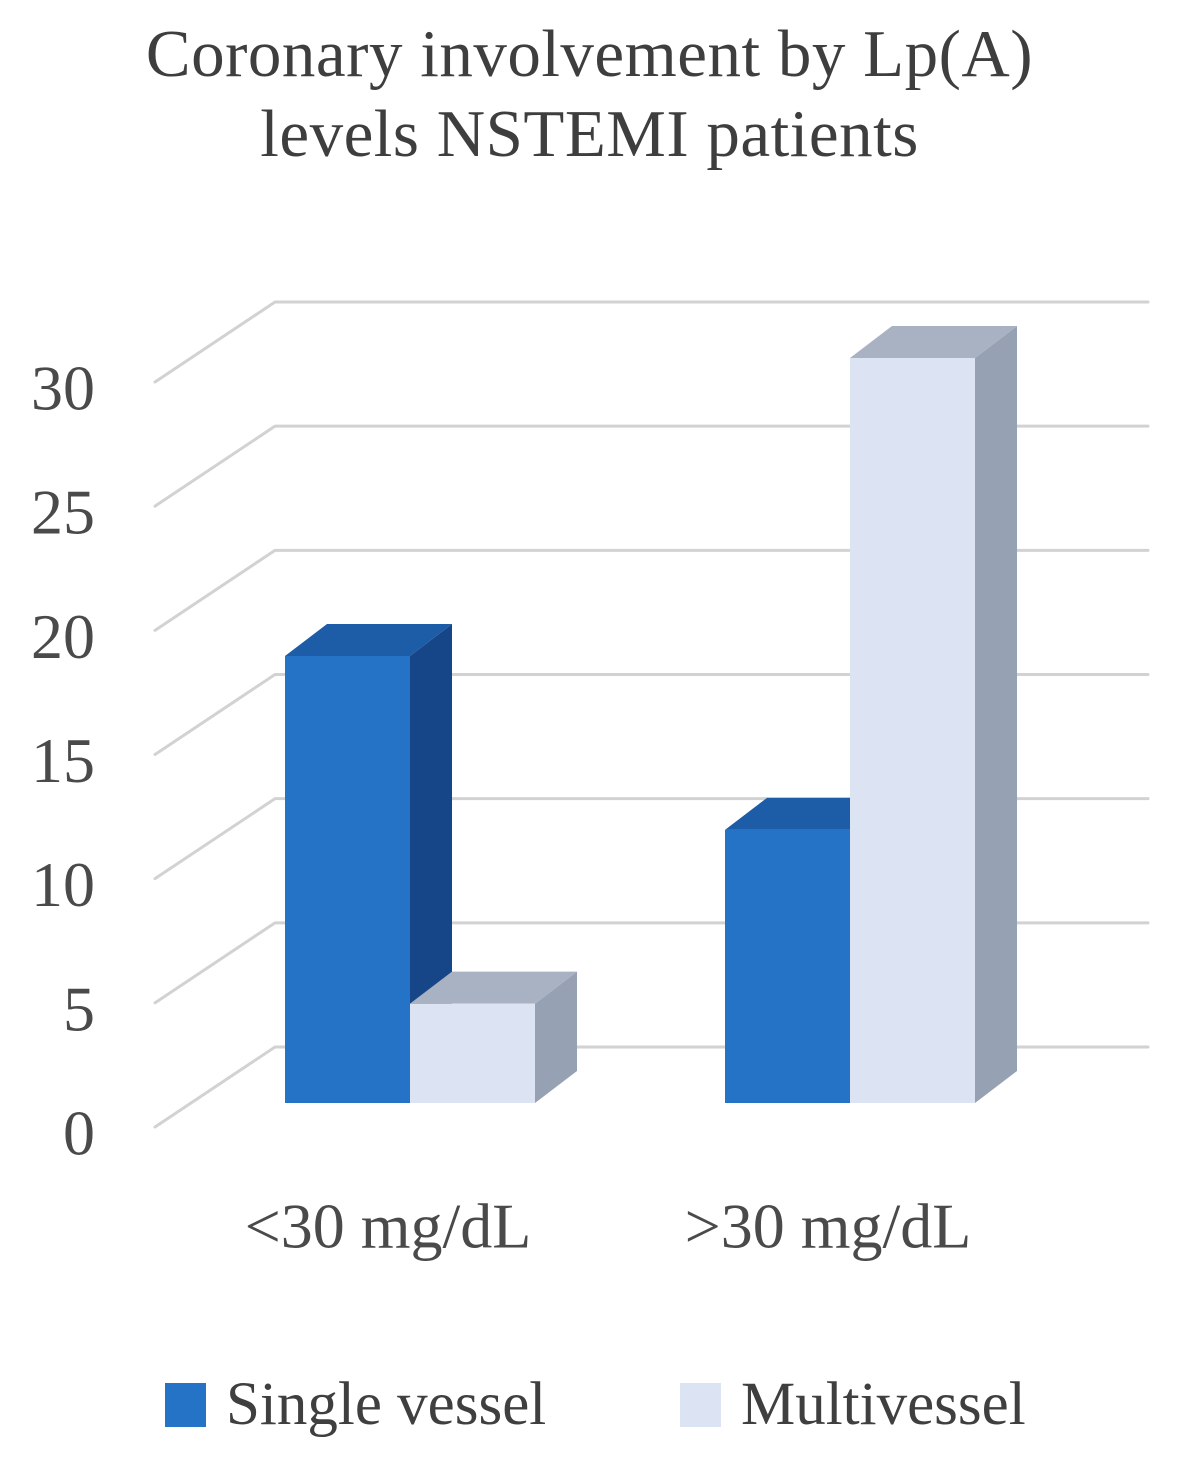 The height and width of the screenshot is (1462, 1179). What do you see at coordinates (79, 1133) in the screenshot?
I see `y-axis-tick-label-0: 0` at bounding box center [79, 1133].